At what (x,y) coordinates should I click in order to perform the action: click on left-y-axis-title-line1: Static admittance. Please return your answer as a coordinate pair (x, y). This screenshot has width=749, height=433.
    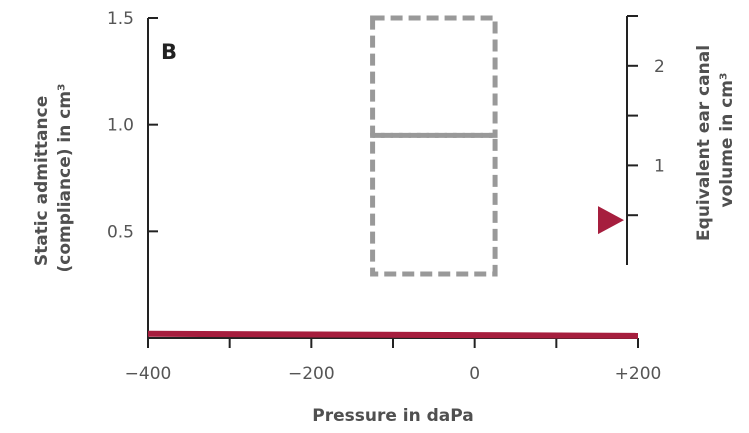
    Looking at the image, I should click on (42, 181).